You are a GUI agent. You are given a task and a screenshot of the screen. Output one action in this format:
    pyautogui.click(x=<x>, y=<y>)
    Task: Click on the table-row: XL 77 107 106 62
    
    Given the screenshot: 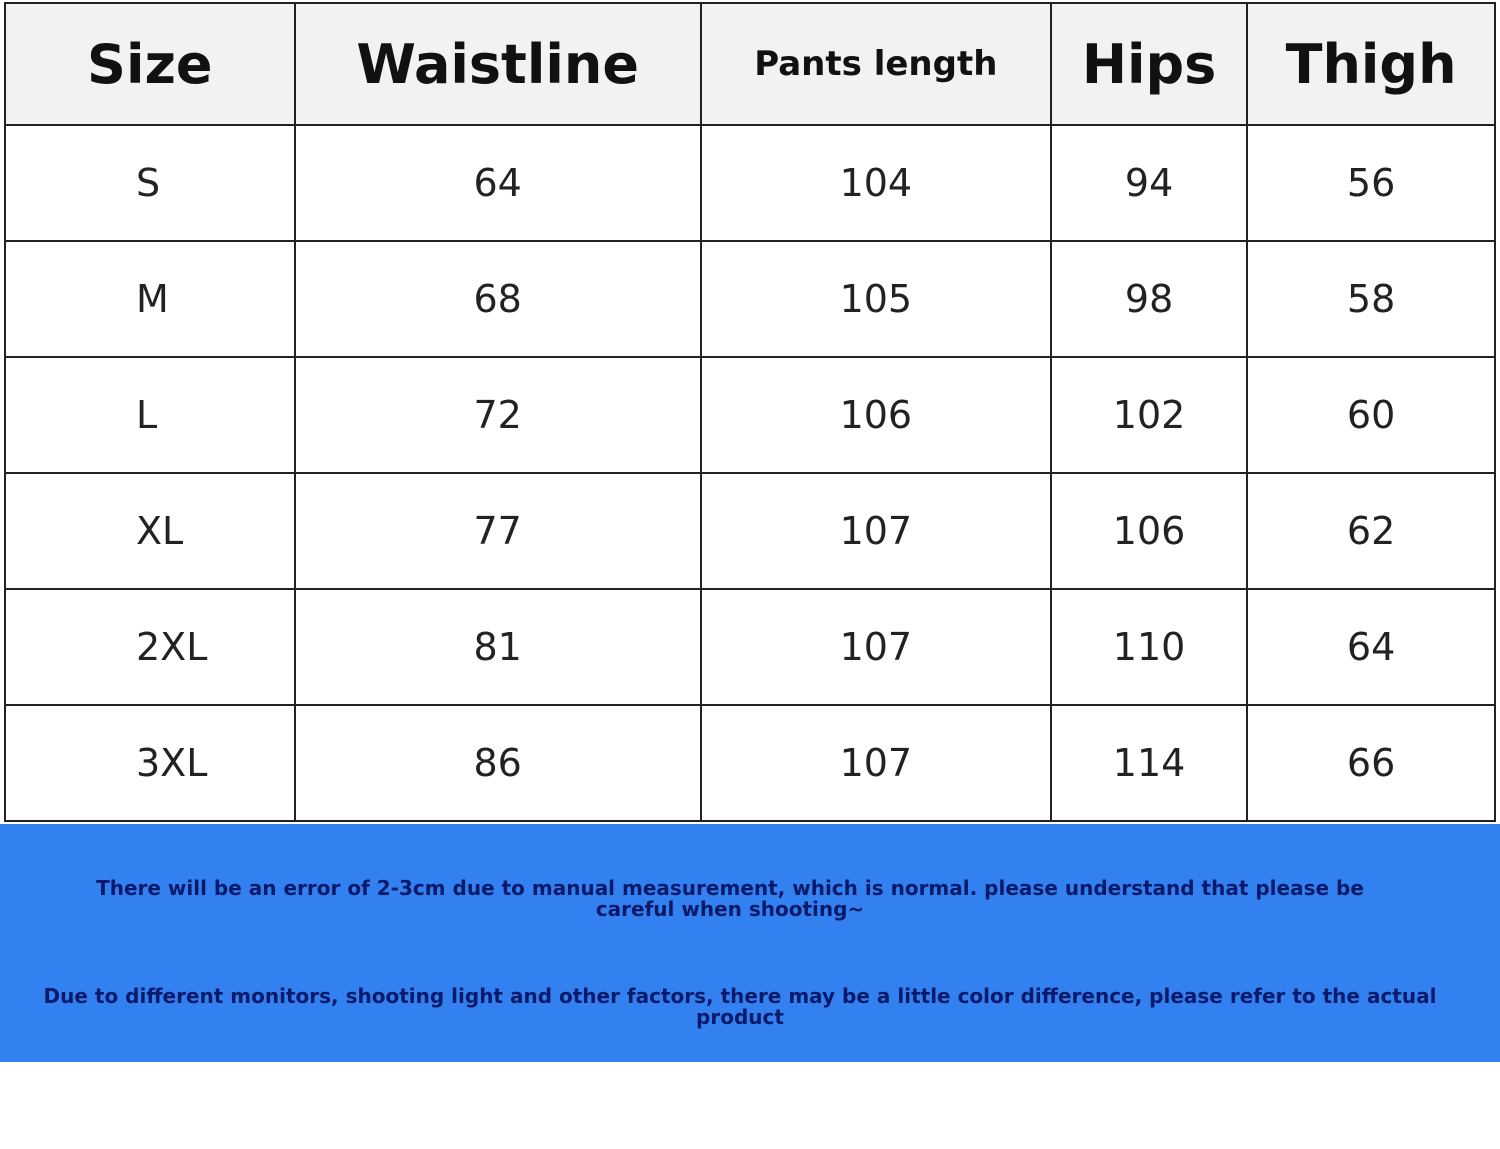 What is the action you would take?
    pyautogui.click(x=750, y=531)
    